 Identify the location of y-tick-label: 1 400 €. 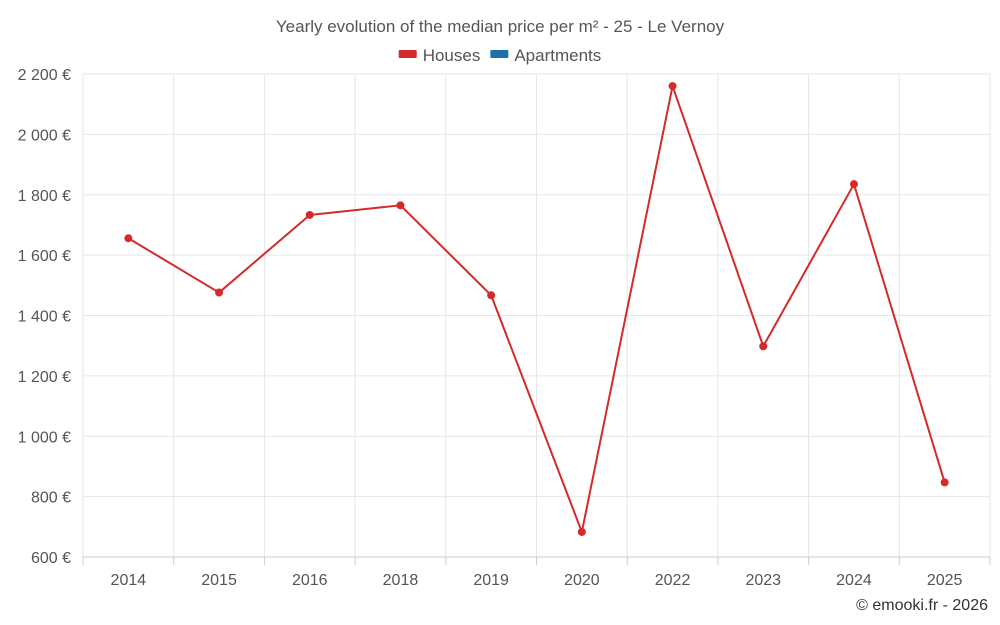
(44, 317).